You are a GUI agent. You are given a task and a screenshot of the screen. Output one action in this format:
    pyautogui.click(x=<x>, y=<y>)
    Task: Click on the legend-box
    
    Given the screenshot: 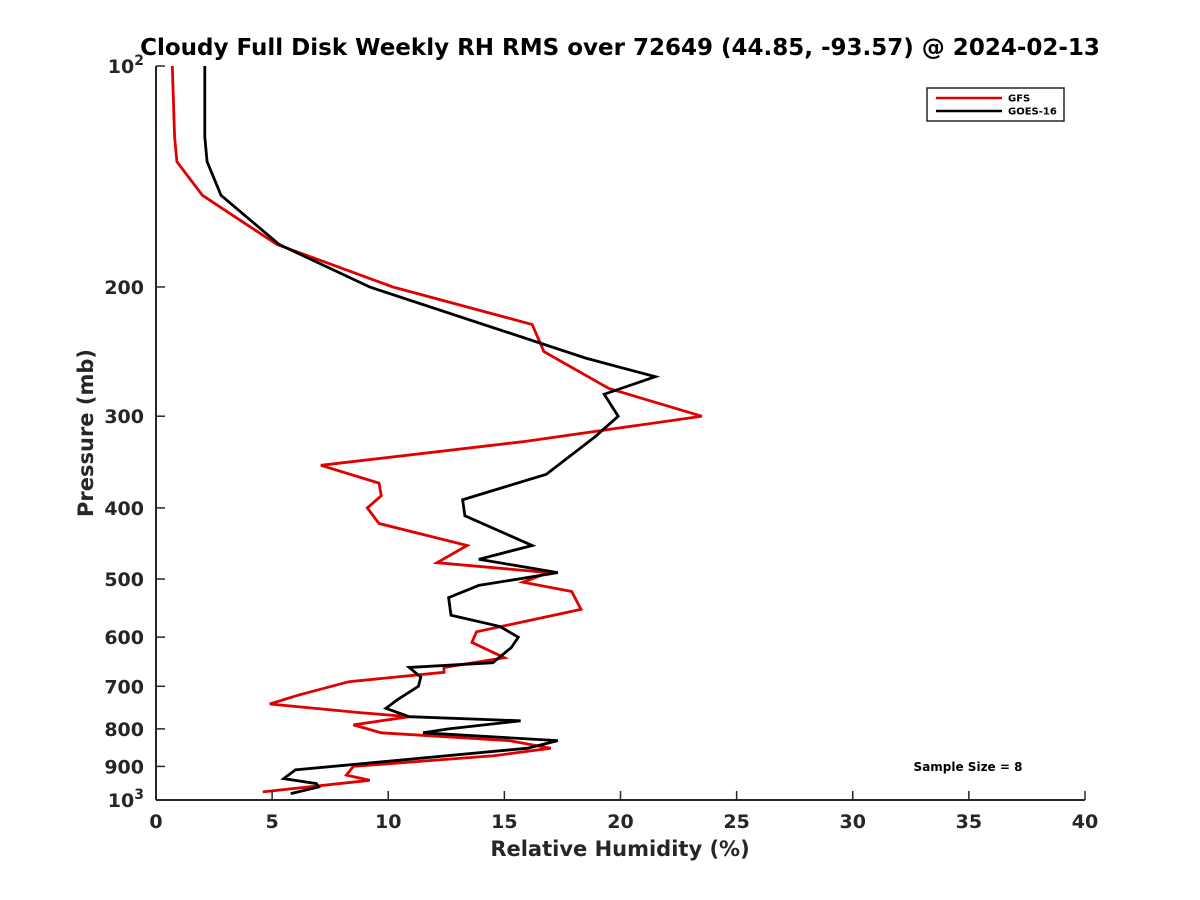 What is the action you would take?
    pyautogui.click(x=995, y=104)
    